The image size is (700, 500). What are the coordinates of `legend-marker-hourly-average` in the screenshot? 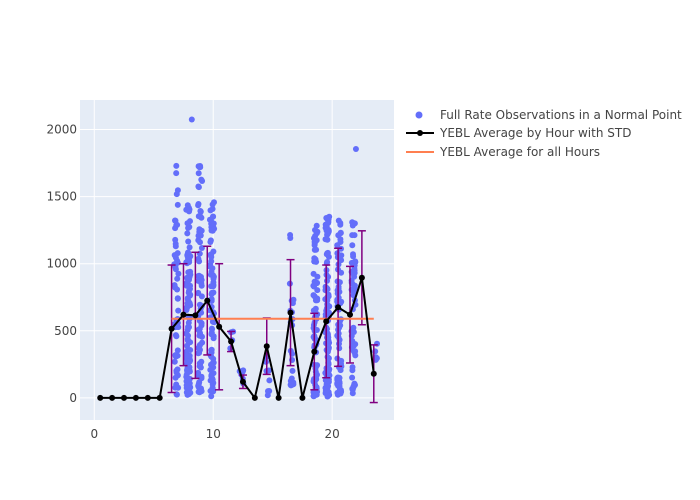 It's located at (420, 133).